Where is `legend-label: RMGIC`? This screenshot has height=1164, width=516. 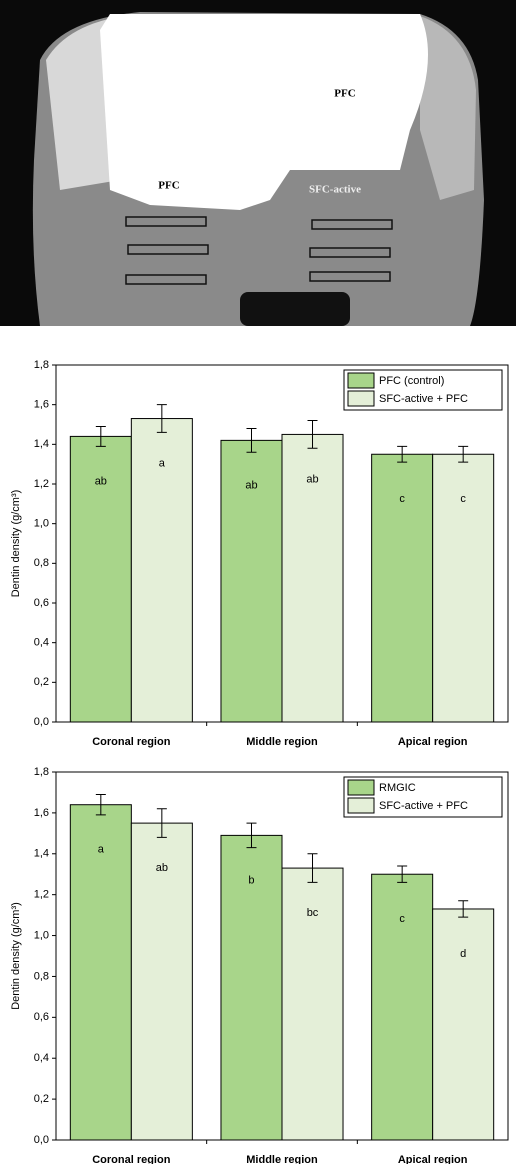 legend-label: RMGIC is located at coordinates (397, 788).